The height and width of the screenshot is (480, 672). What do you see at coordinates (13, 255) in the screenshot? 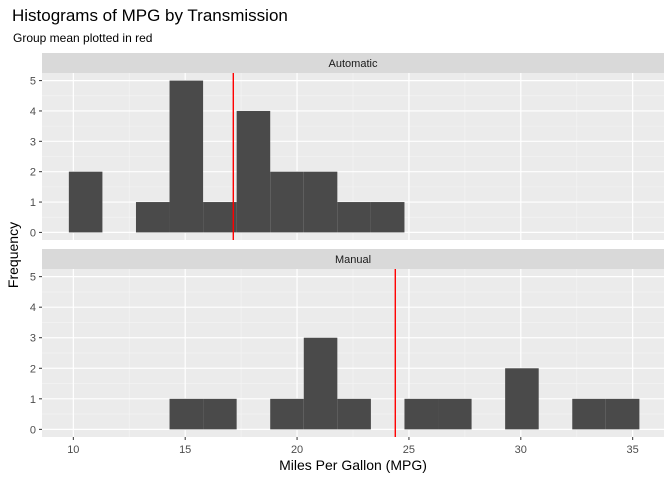
I see `y-axis-label: Frequency` at bounding box center [13, 255].